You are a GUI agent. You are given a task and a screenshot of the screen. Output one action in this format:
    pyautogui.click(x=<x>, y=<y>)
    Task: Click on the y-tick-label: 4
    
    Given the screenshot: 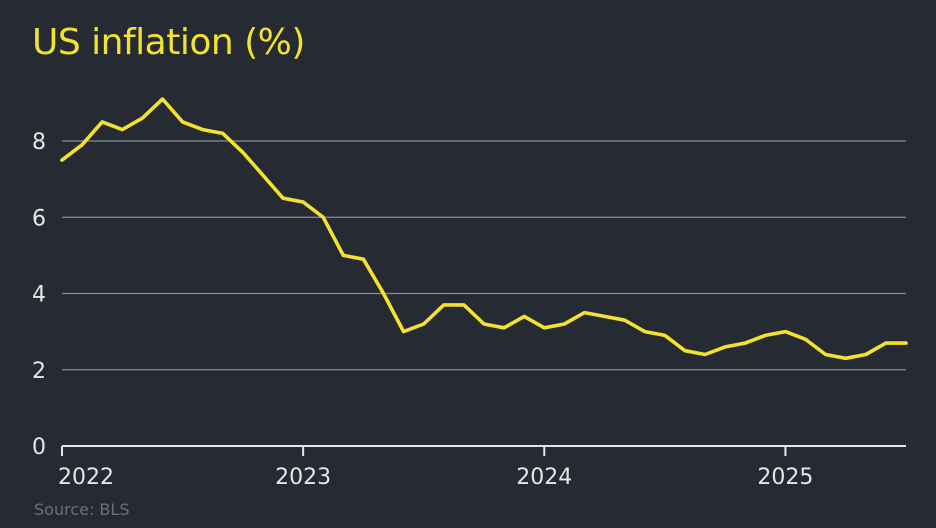 What is the action you would take?
    pyautogui.click(x=39, y=295)
    